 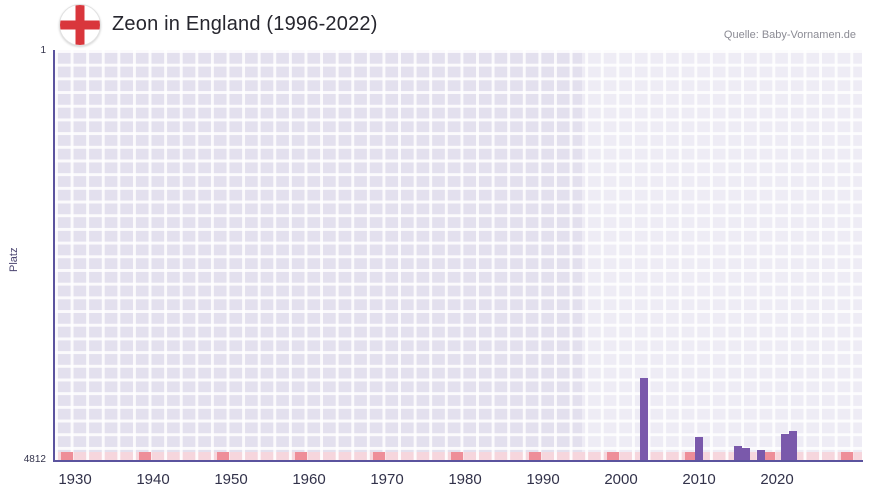 I want to click on x-axis-tick-label: 1930, so click(x=75, y=479).